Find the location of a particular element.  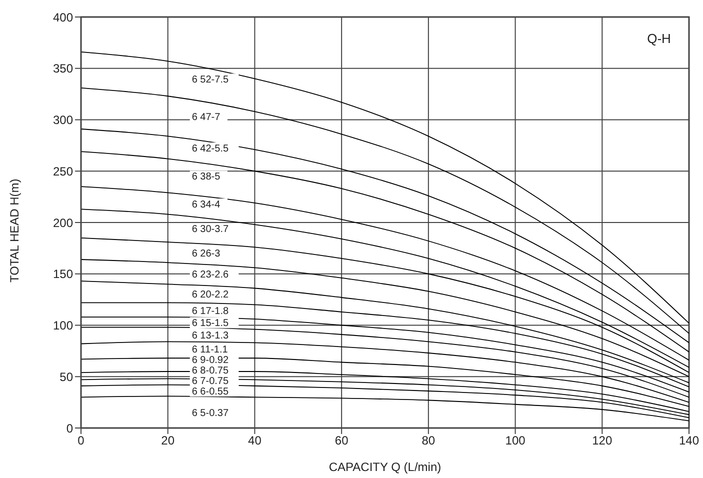

y-tick-label: 150 is located at coordinates (63, 274).